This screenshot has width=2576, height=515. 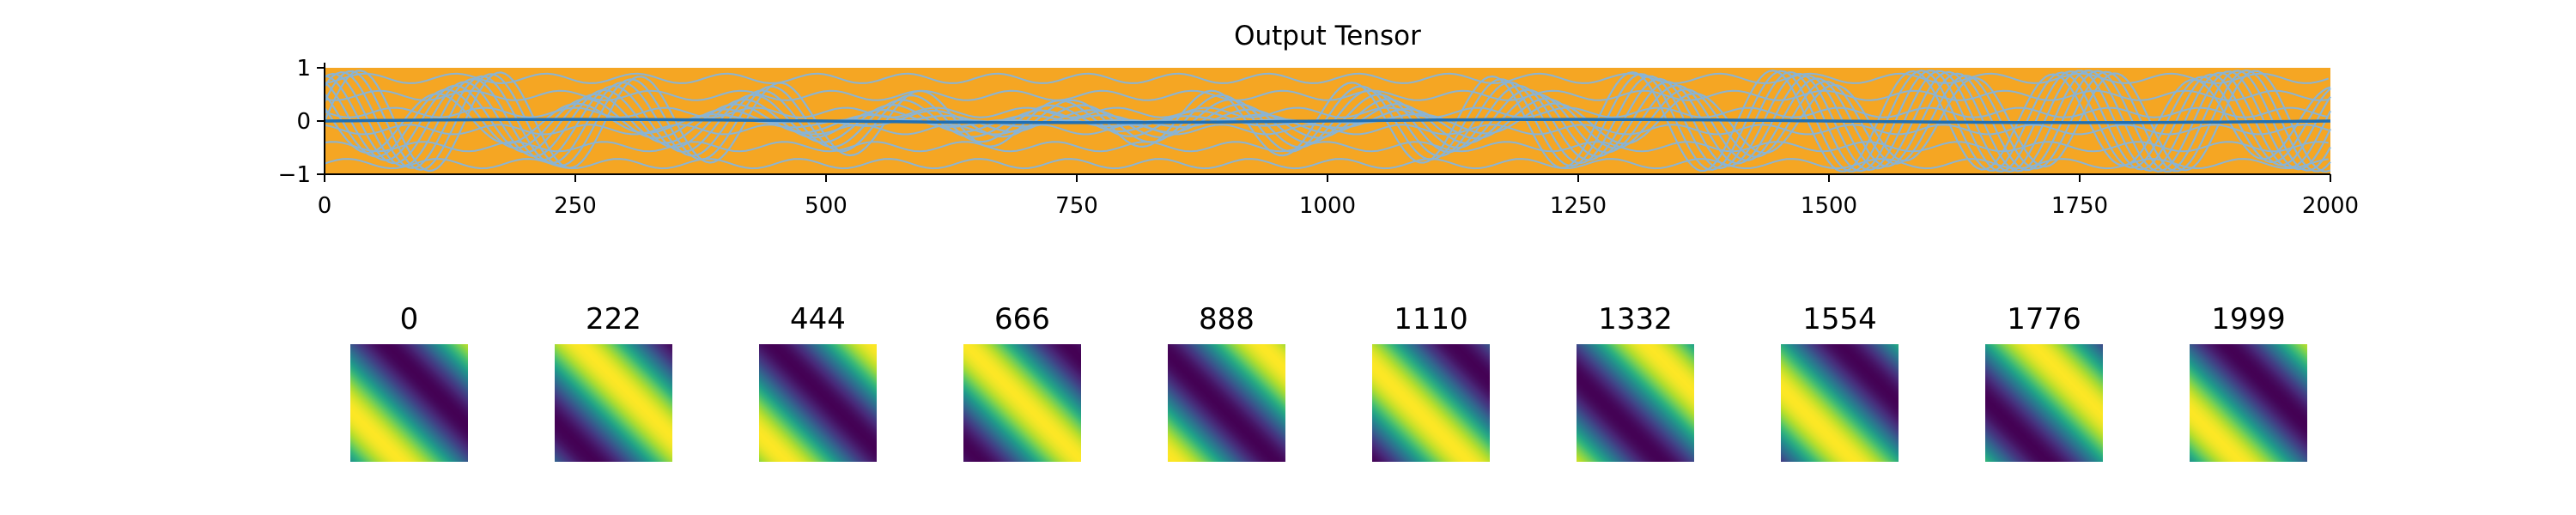 I want to click on heatmap-panel: 0, so click(x=409, y=382).